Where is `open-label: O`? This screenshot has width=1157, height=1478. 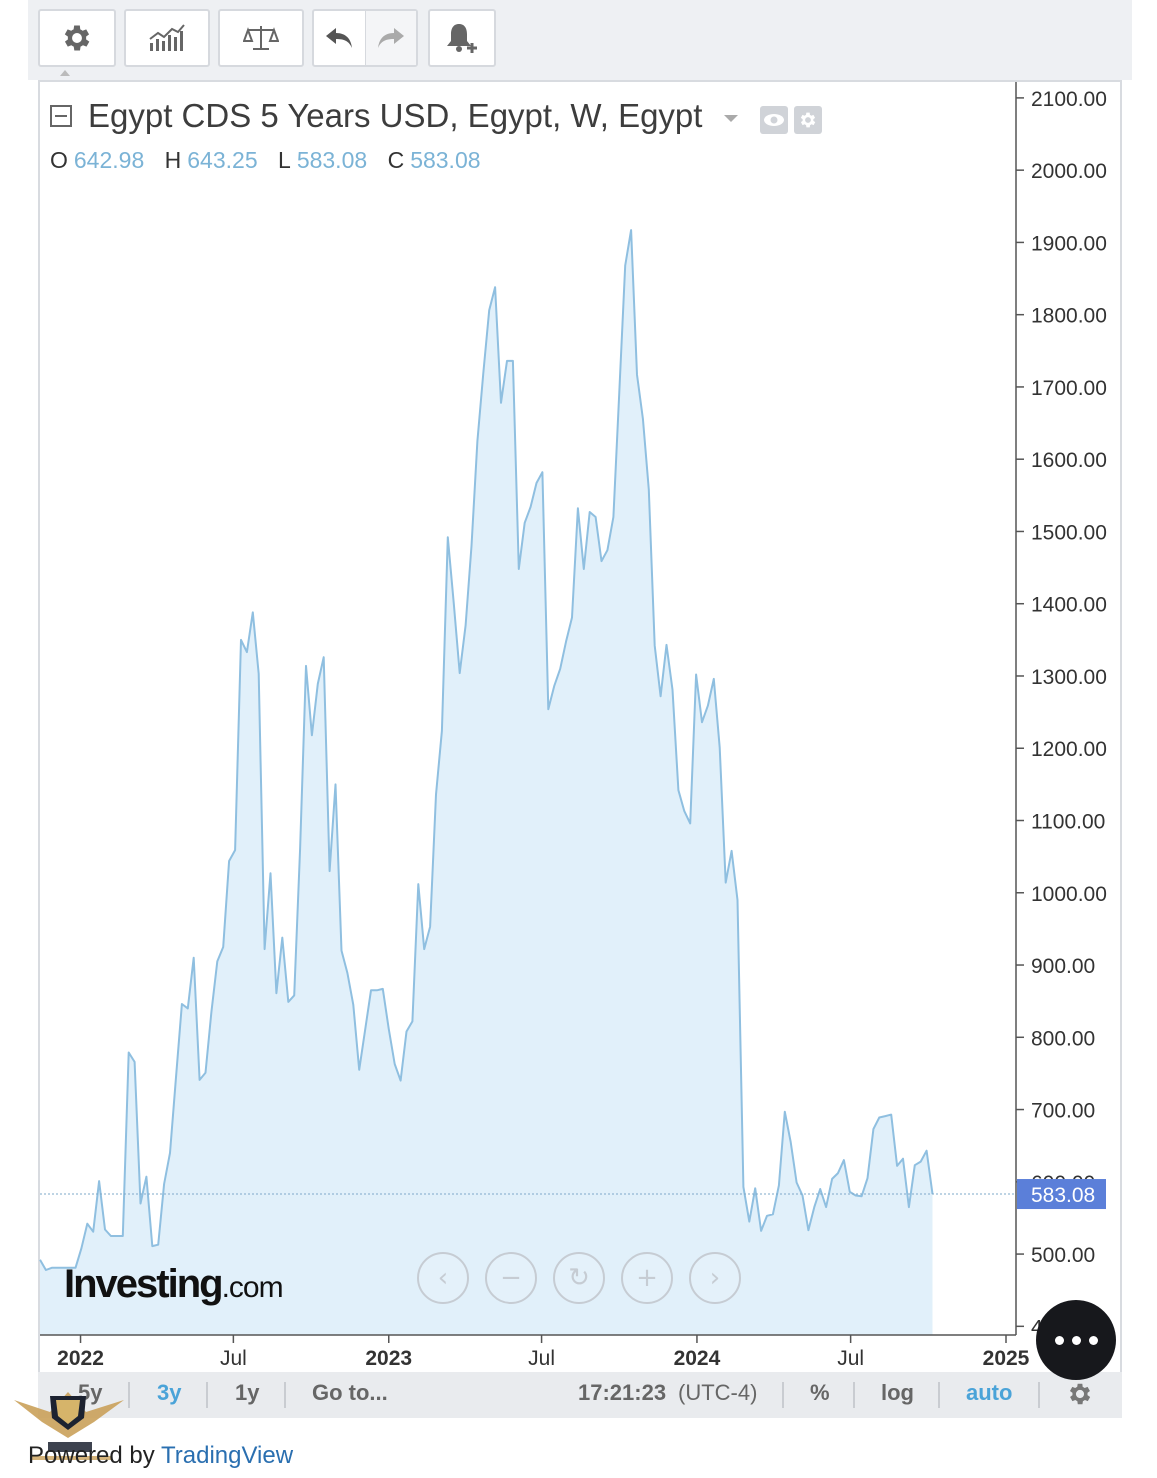
open-label: O is located at coordinates (59, 160).